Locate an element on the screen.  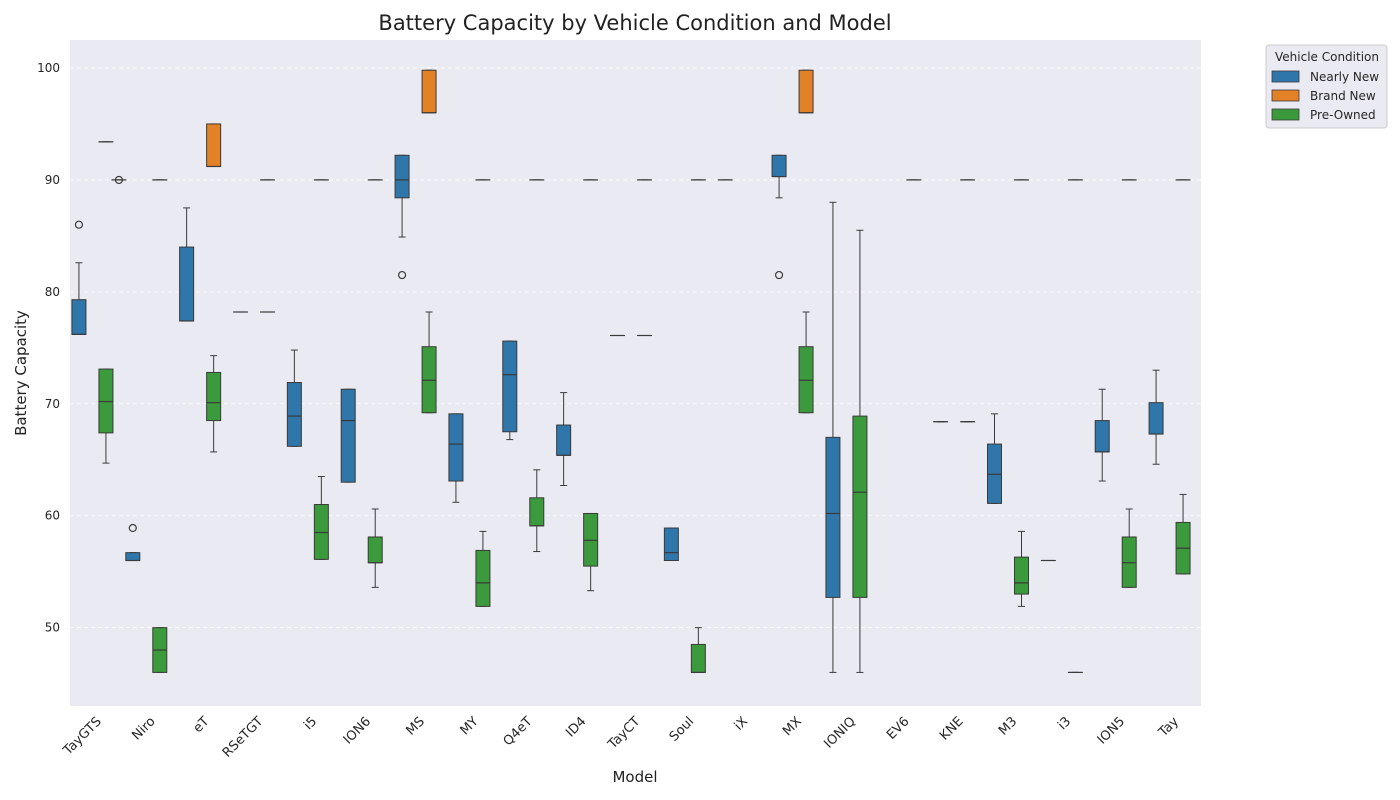
y-tick-label: 90 is located at coordinates (52, 180).